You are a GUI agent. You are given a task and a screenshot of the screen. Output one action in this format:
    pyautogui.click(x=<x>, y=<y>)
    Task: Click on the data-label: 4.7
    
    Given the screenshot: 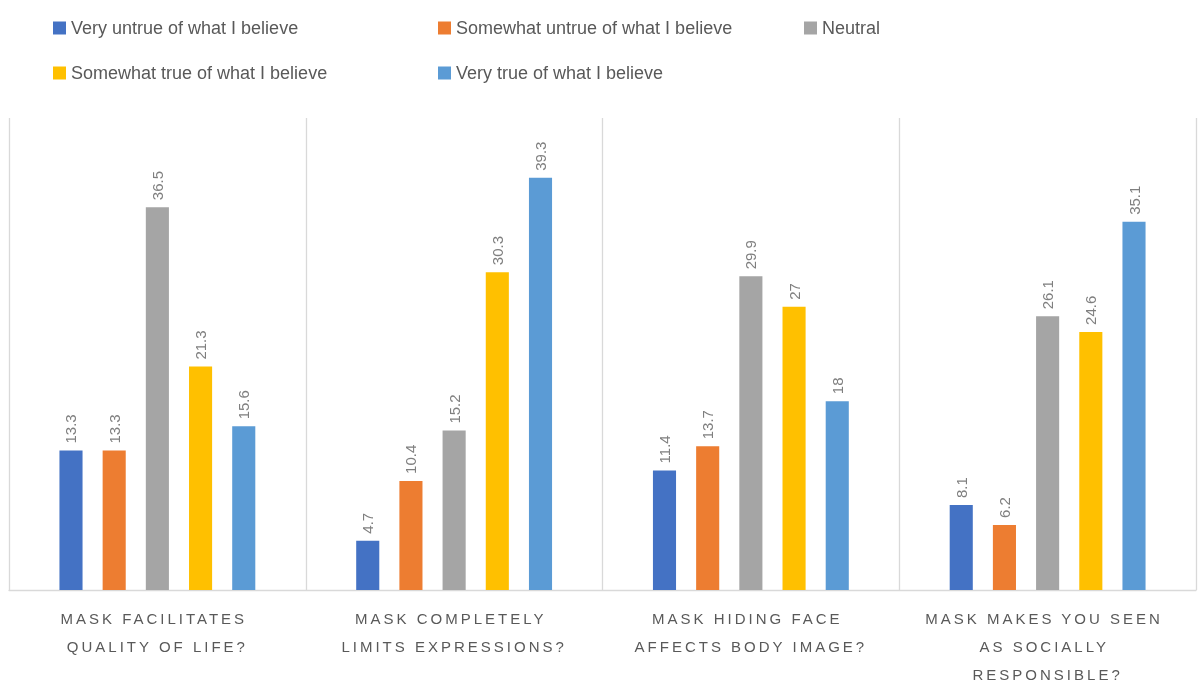 What is the action you would take?
    pyautogui.click(x=368, y=523)
    